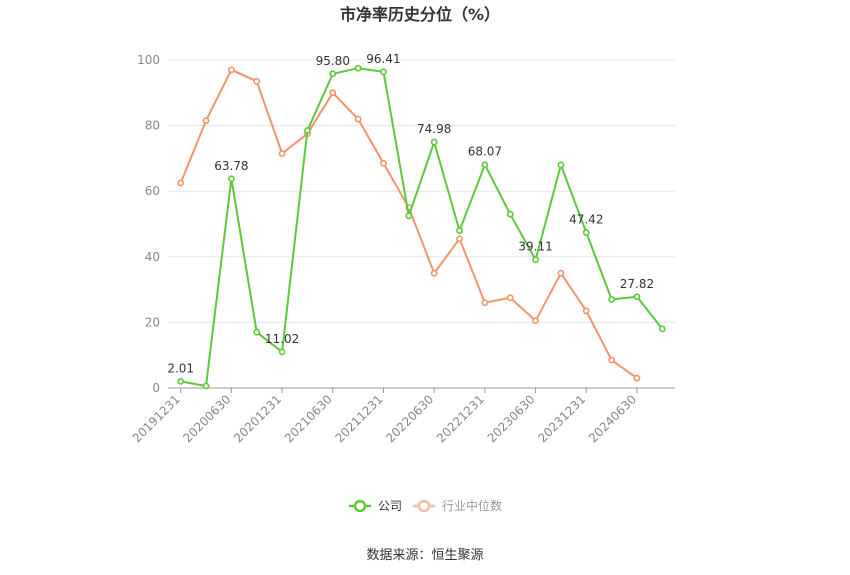 The width and height of the screenshot is (850, 575). Describe the element at coordinates (460, 418) in the screenshot. I see `x-tick-label: 20221231` at that location.